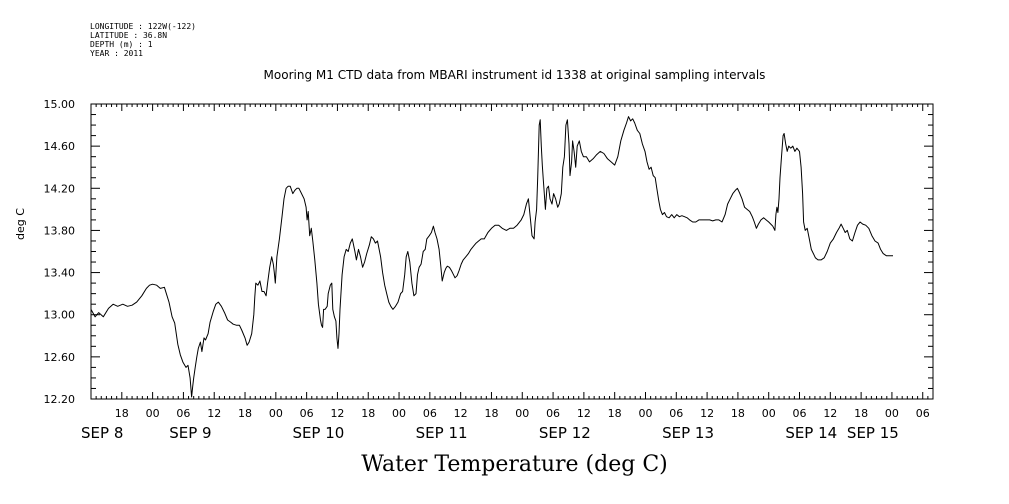 The height and width of the screenshot is (504, 1009). What do you see at coordinates (121, 44) in the screenshot?
I see `depth-text: DEPTH (m) : 1` at bounding box center [121, 44].